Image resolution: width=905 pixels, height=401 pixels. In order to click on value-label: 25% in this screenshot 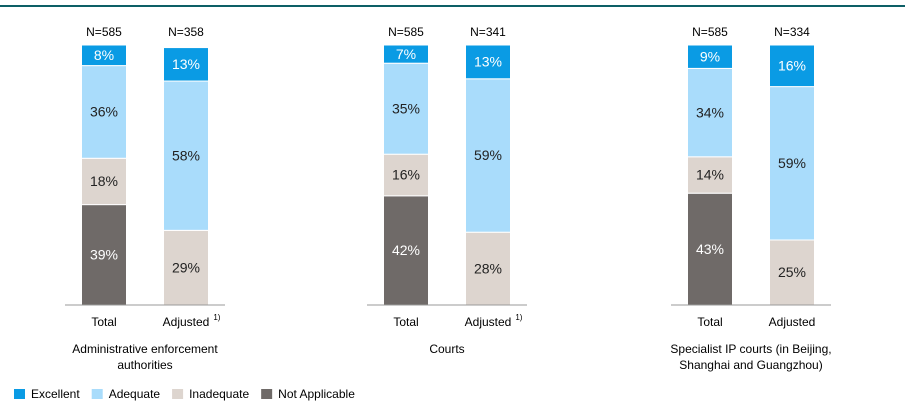, I will do `click(792, 272)`.